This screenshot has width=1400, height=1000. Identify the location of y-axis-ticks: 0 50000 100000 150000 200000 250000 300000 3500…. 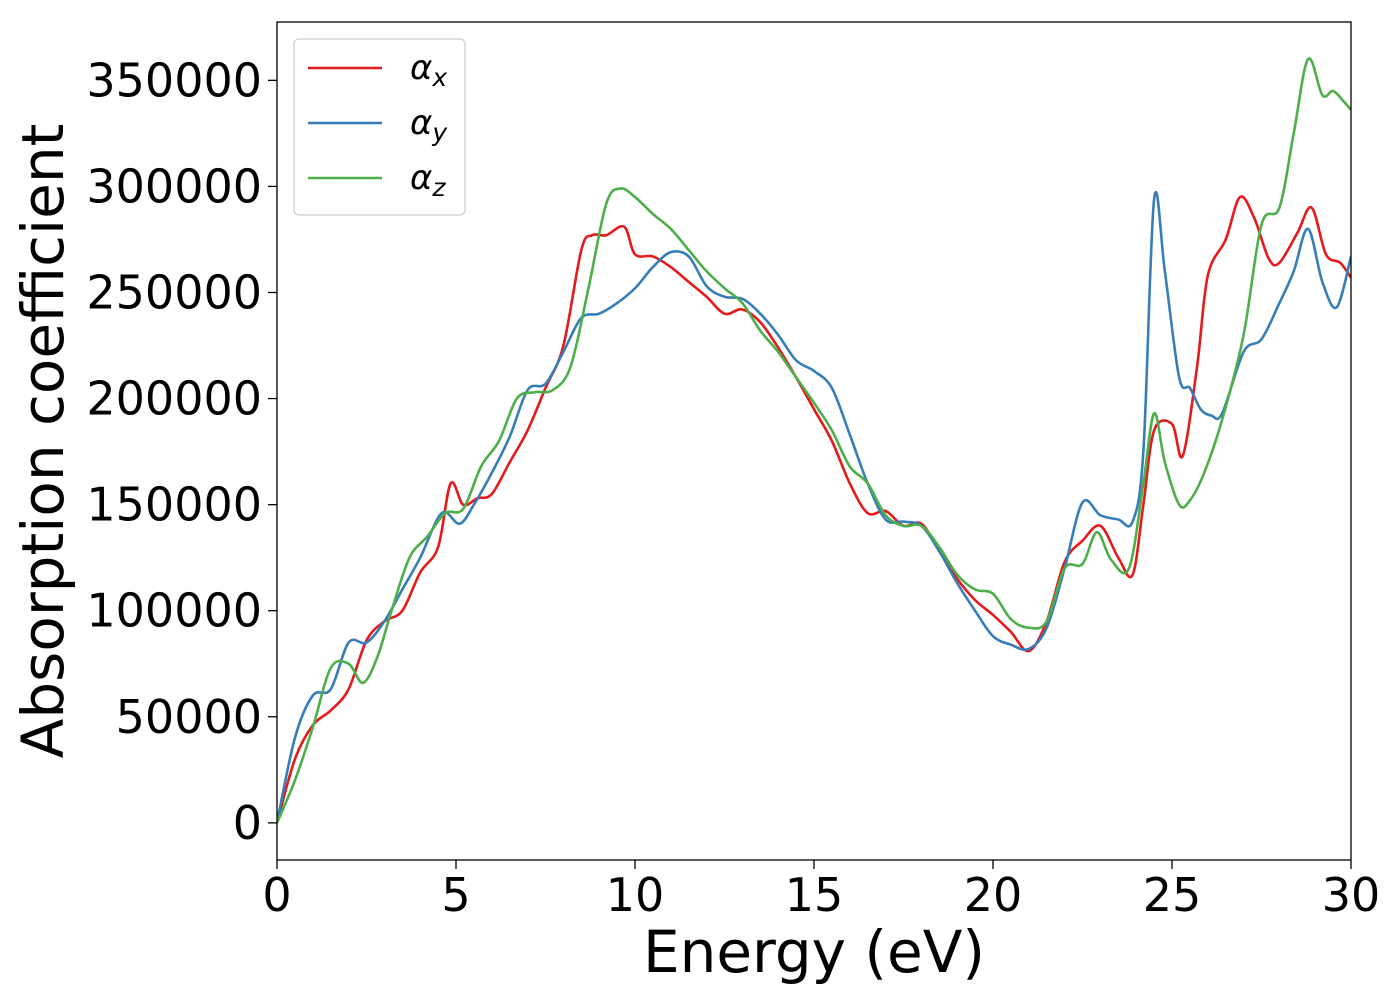
(181, 451).